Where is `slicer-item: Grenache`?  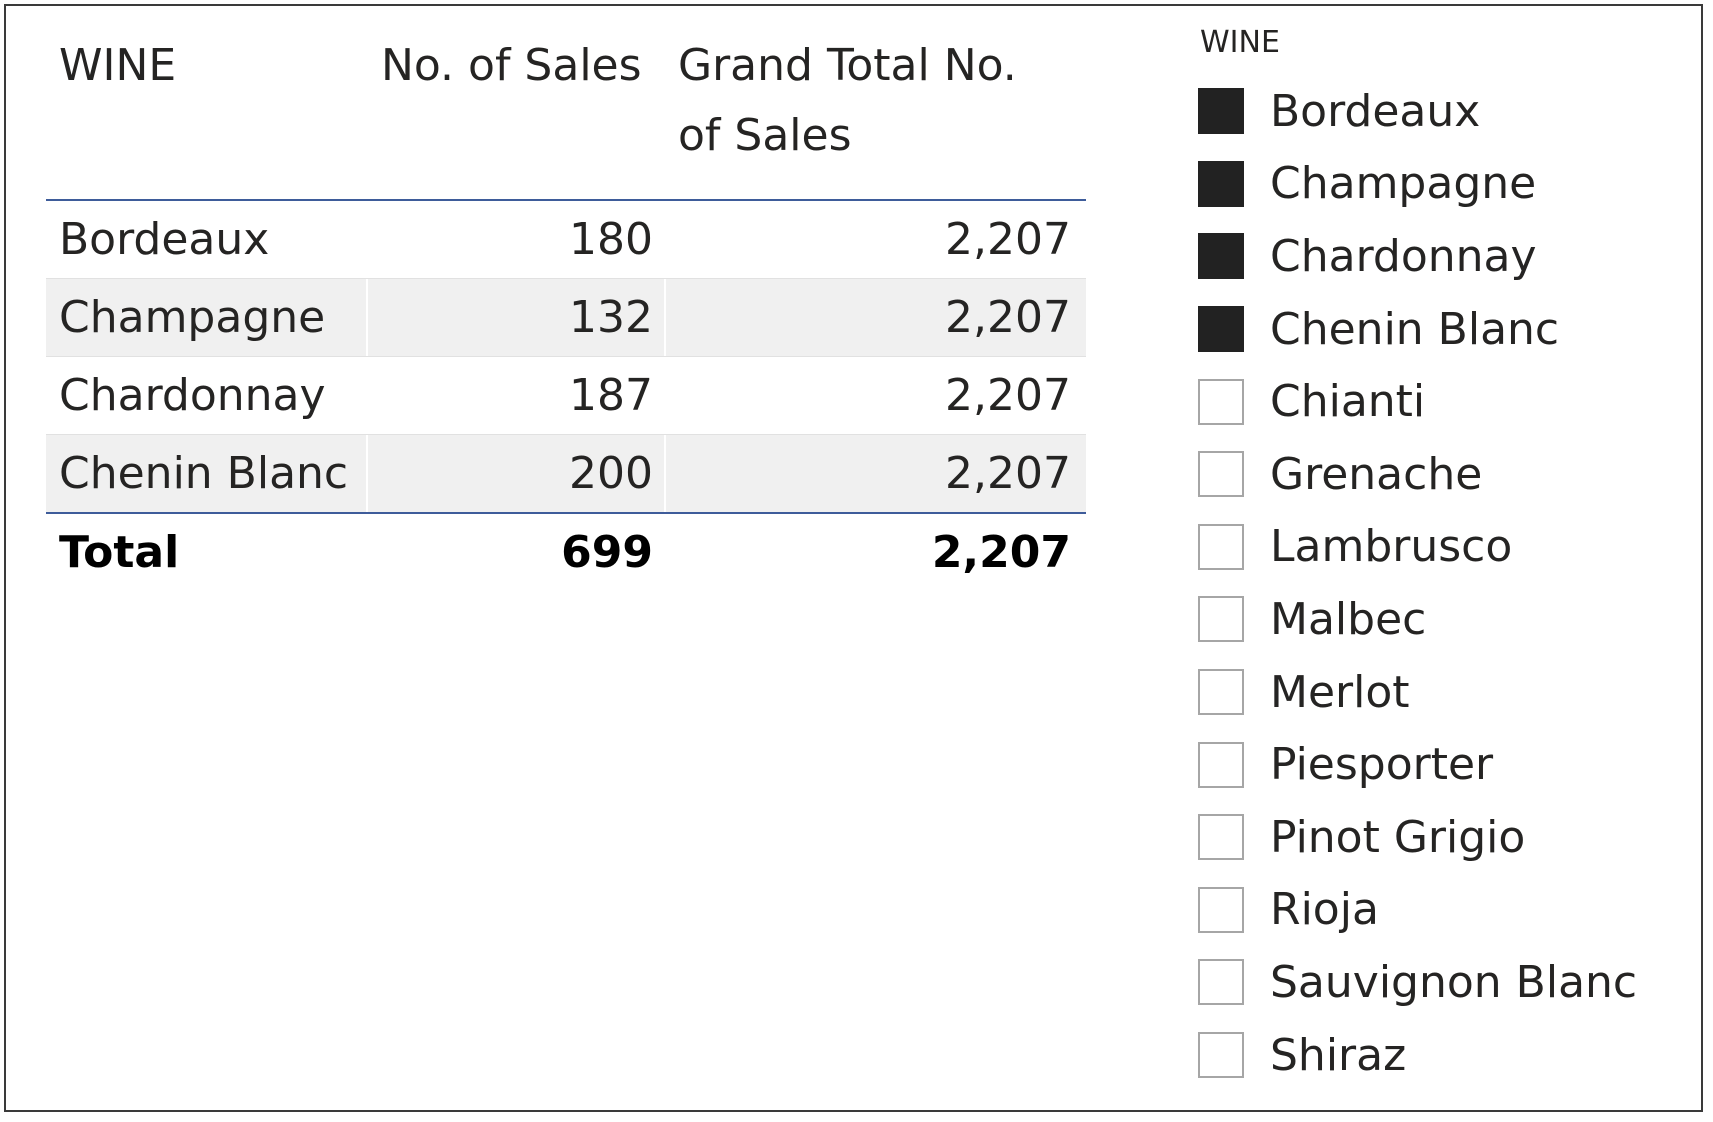
slicer-item: Grenache is located at coordinates (1448, 474).